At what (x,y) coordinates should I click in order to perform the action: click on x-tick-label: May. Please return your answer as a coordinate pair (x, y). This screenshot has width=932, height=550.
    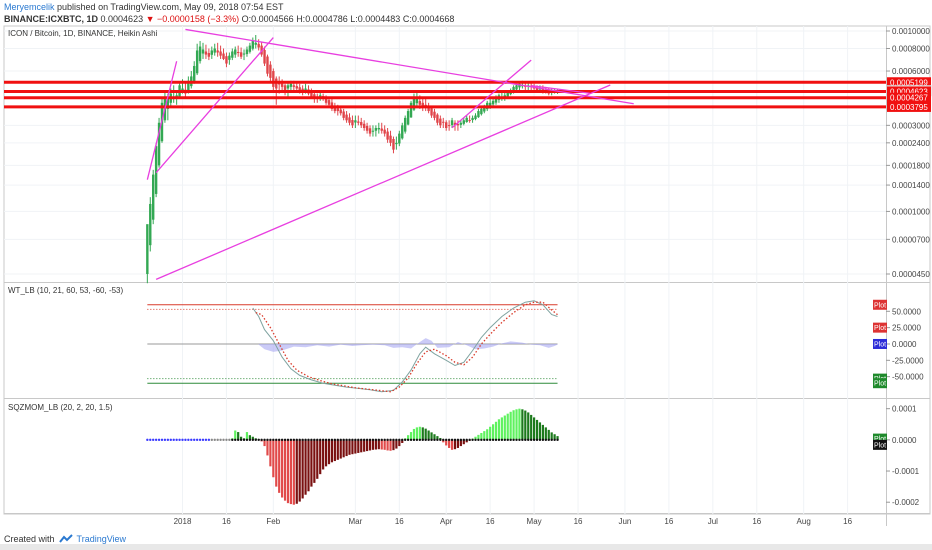
    Looking at the image, I should click on (534, 521).